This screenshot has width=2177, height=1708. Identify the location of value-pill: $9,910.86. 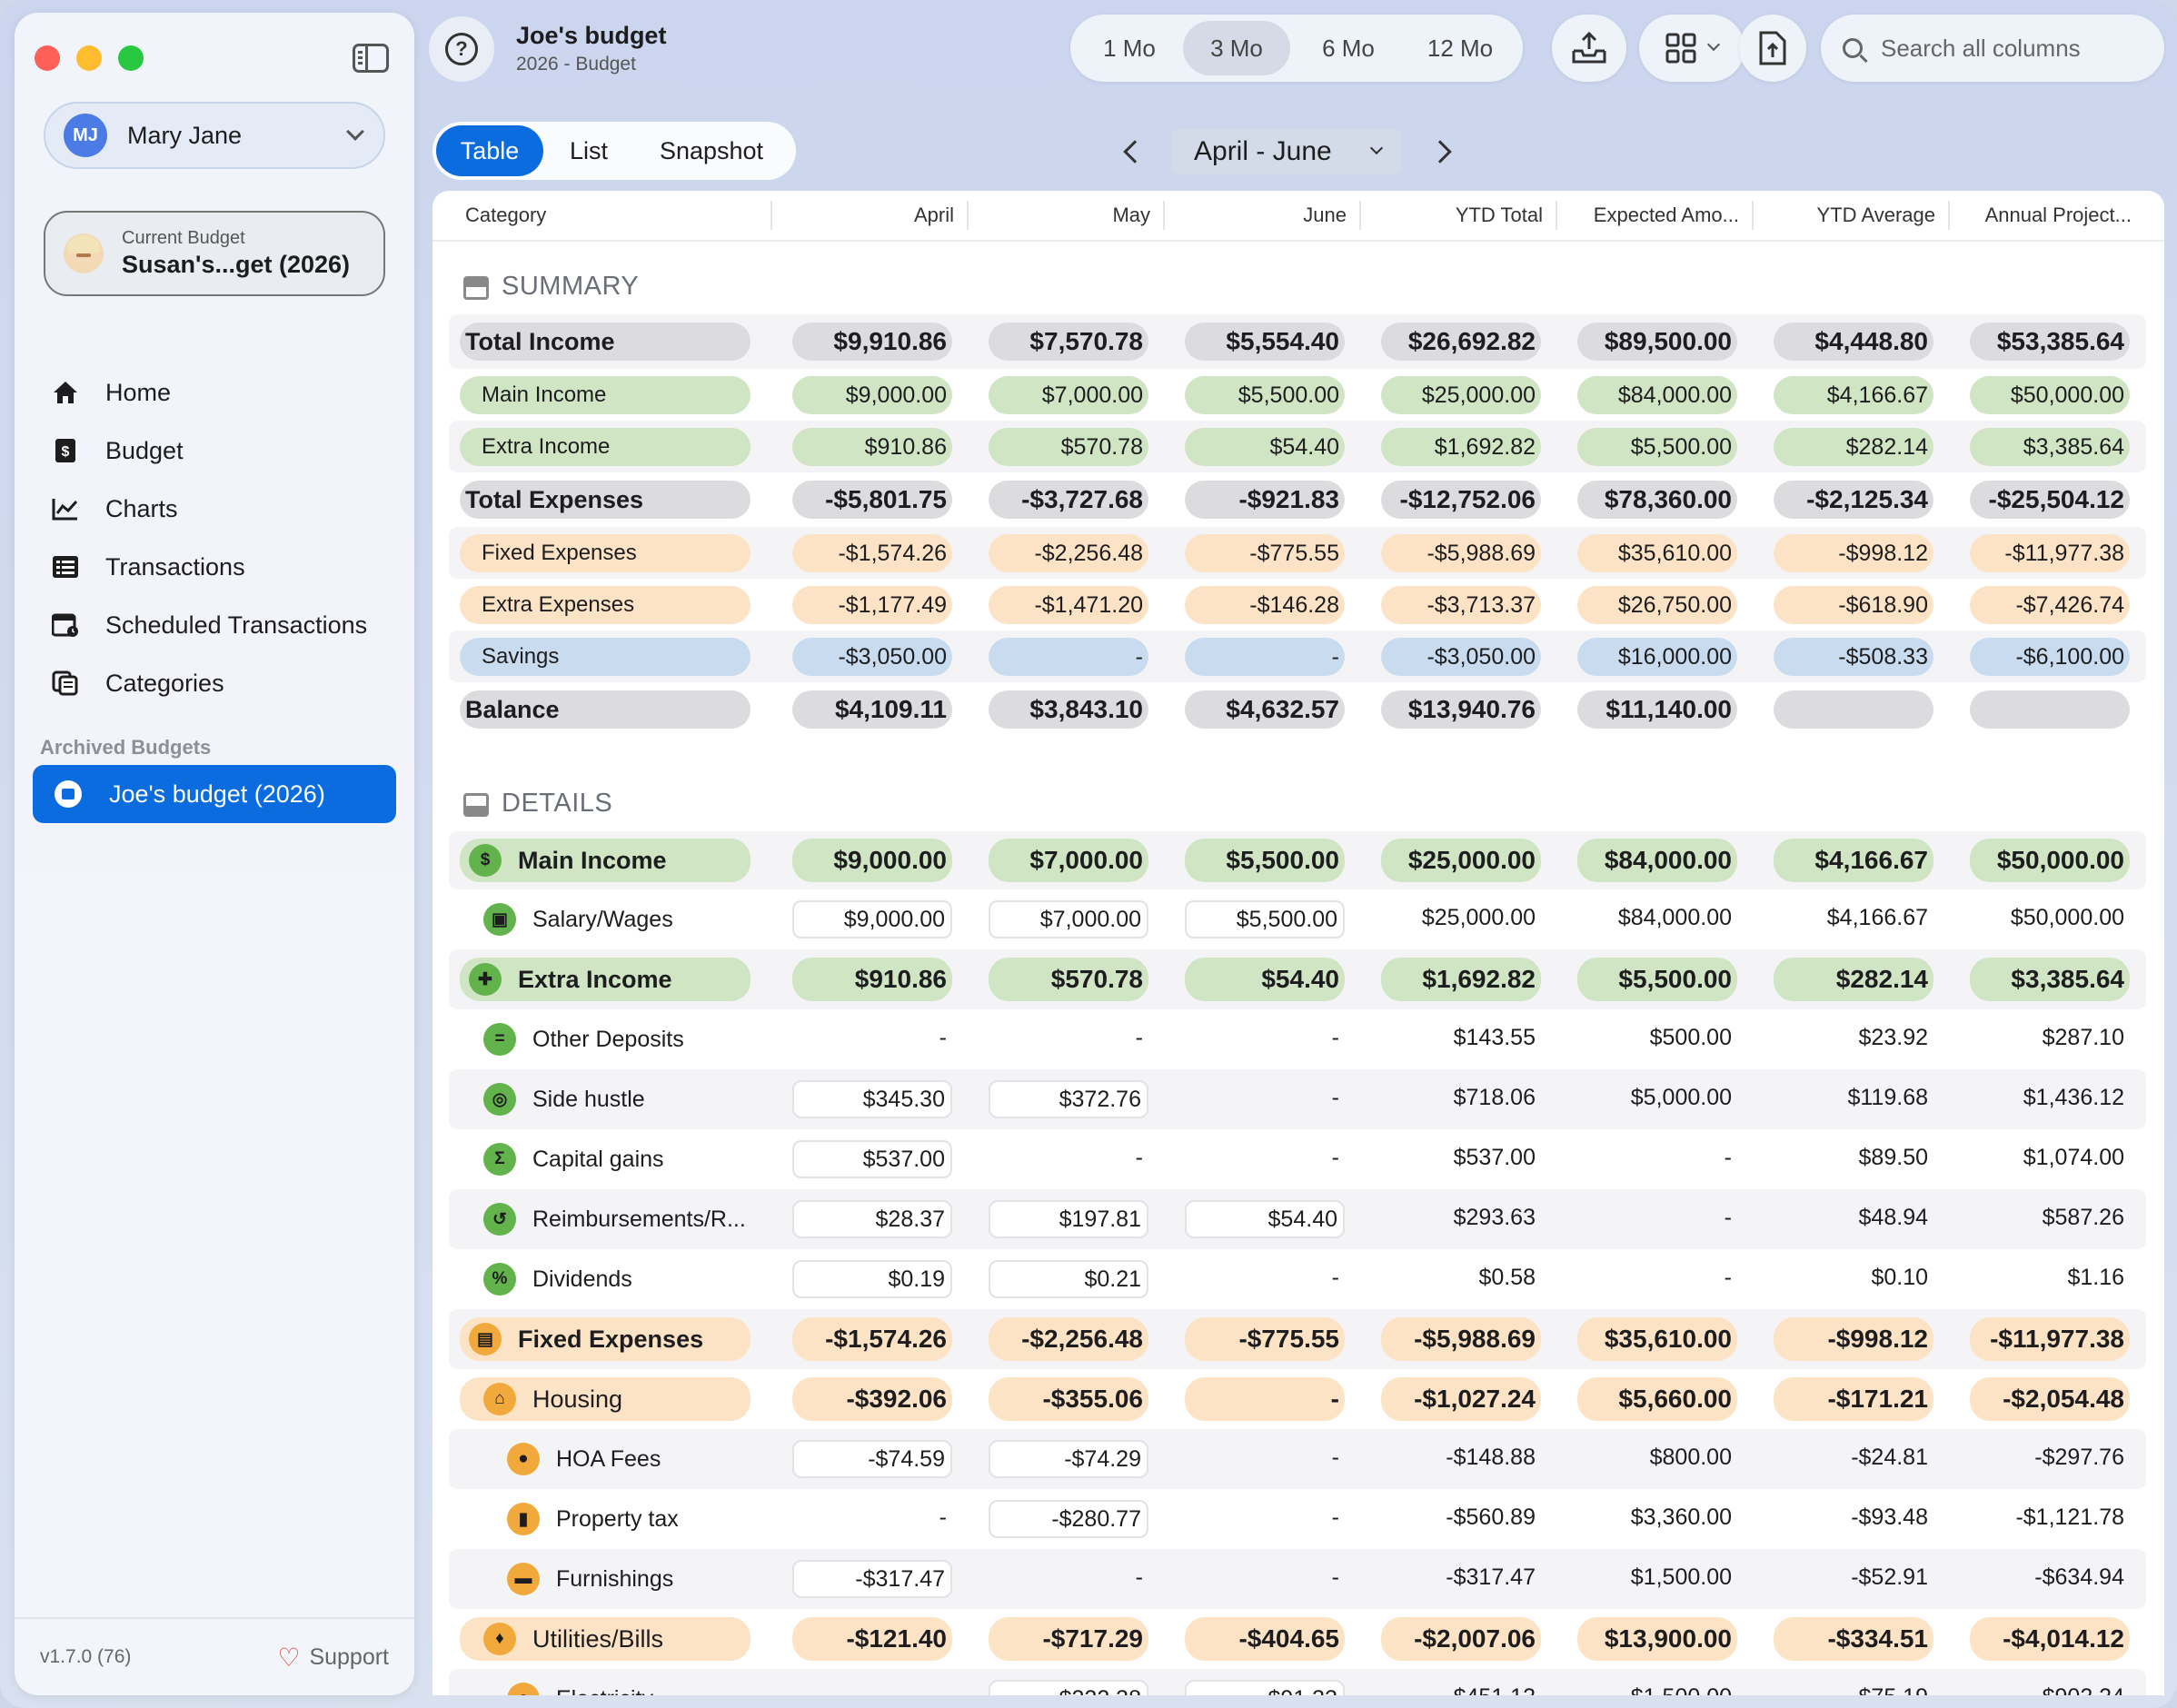
(872, 342).